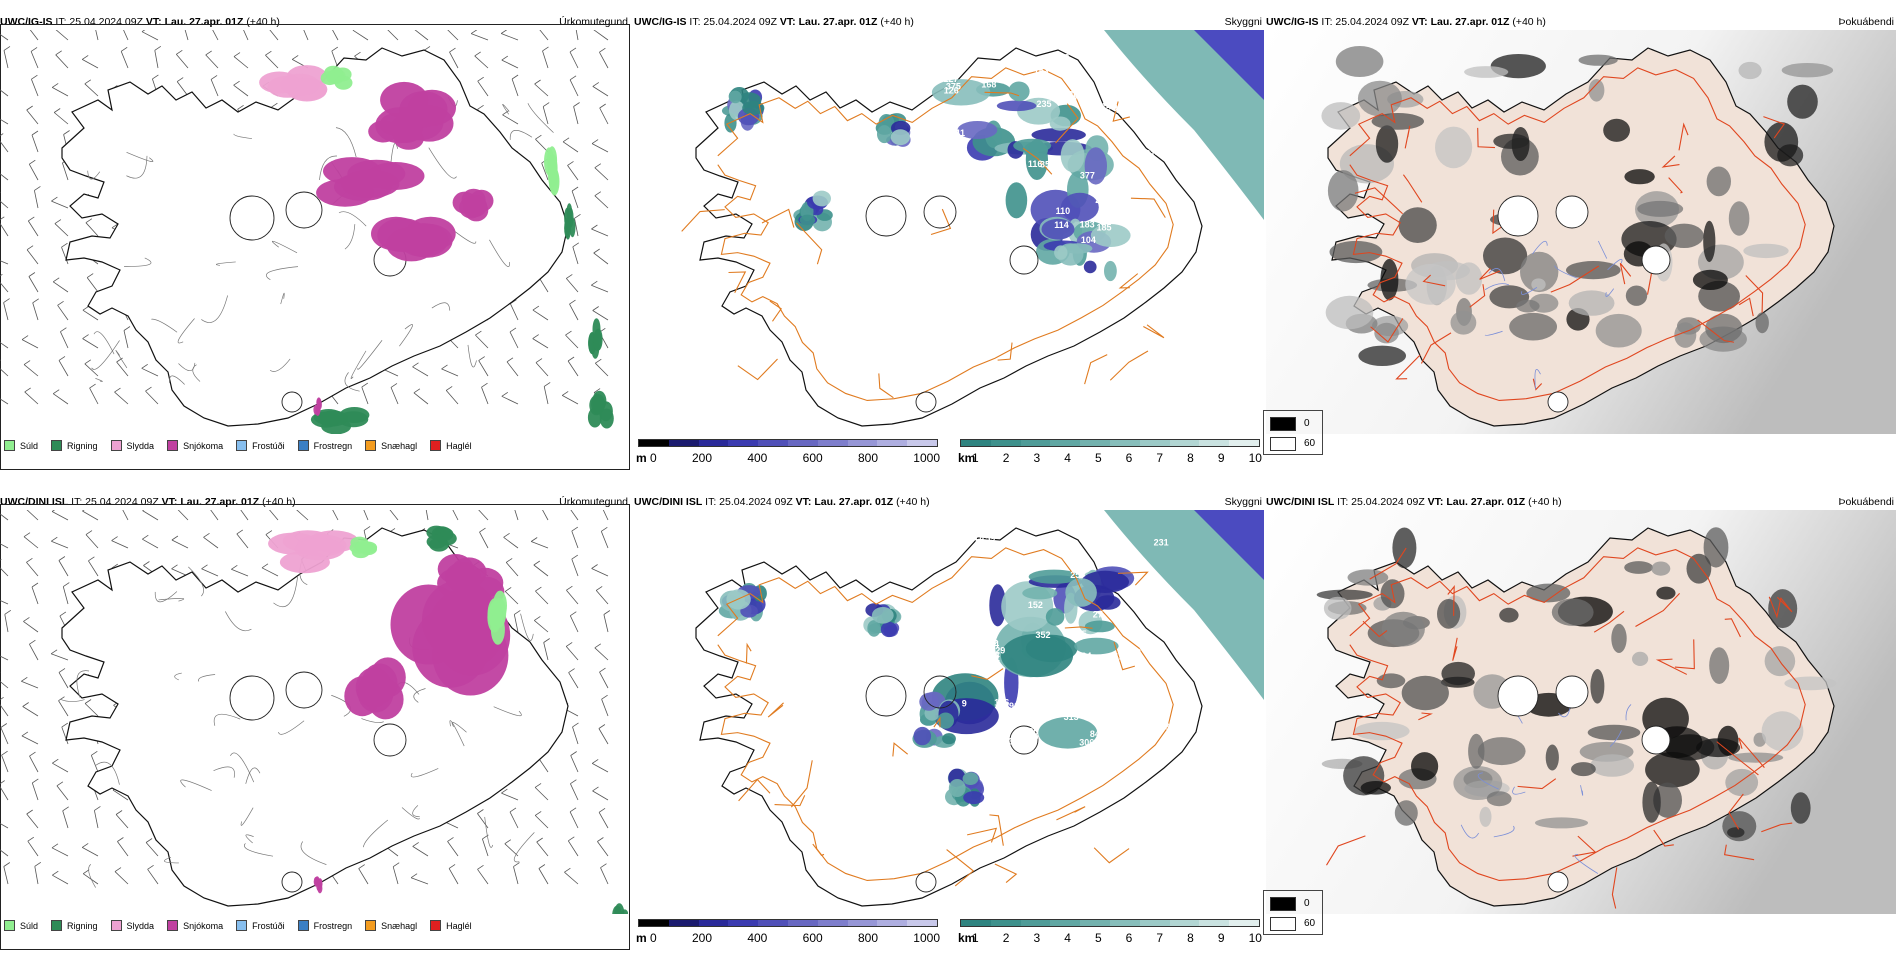 Image resolution: width=1900 pixels, height=958 pixels. Describe the element at coordinates (653, 458) in the screenshot. I see `colorbar-tick: 0` at that location.